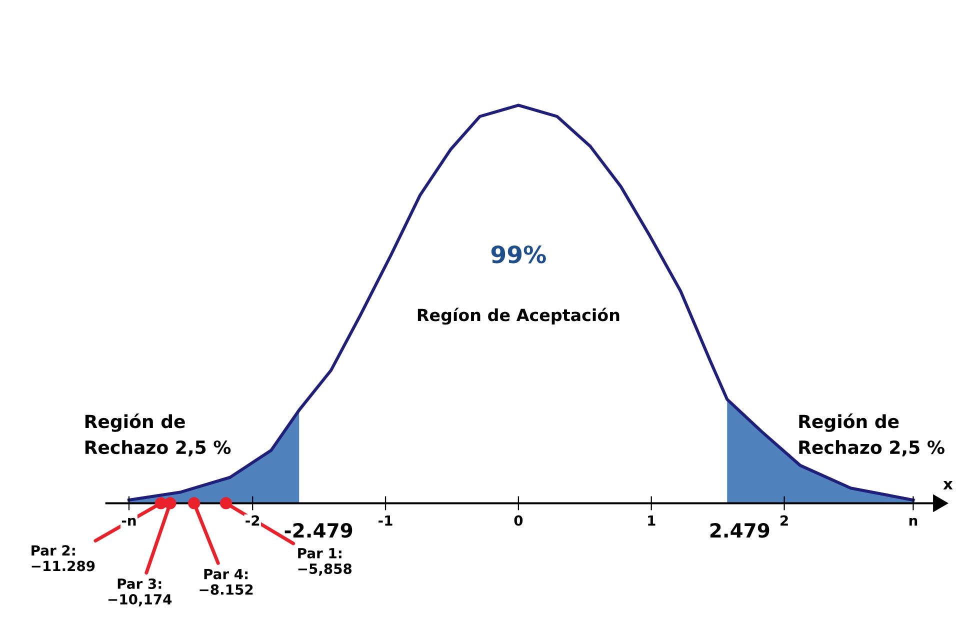 This screenshot has width=976, height=633. Describe the element at coordinates (518, 254) in the screenshot. I see `annotation: 99%` at that location.